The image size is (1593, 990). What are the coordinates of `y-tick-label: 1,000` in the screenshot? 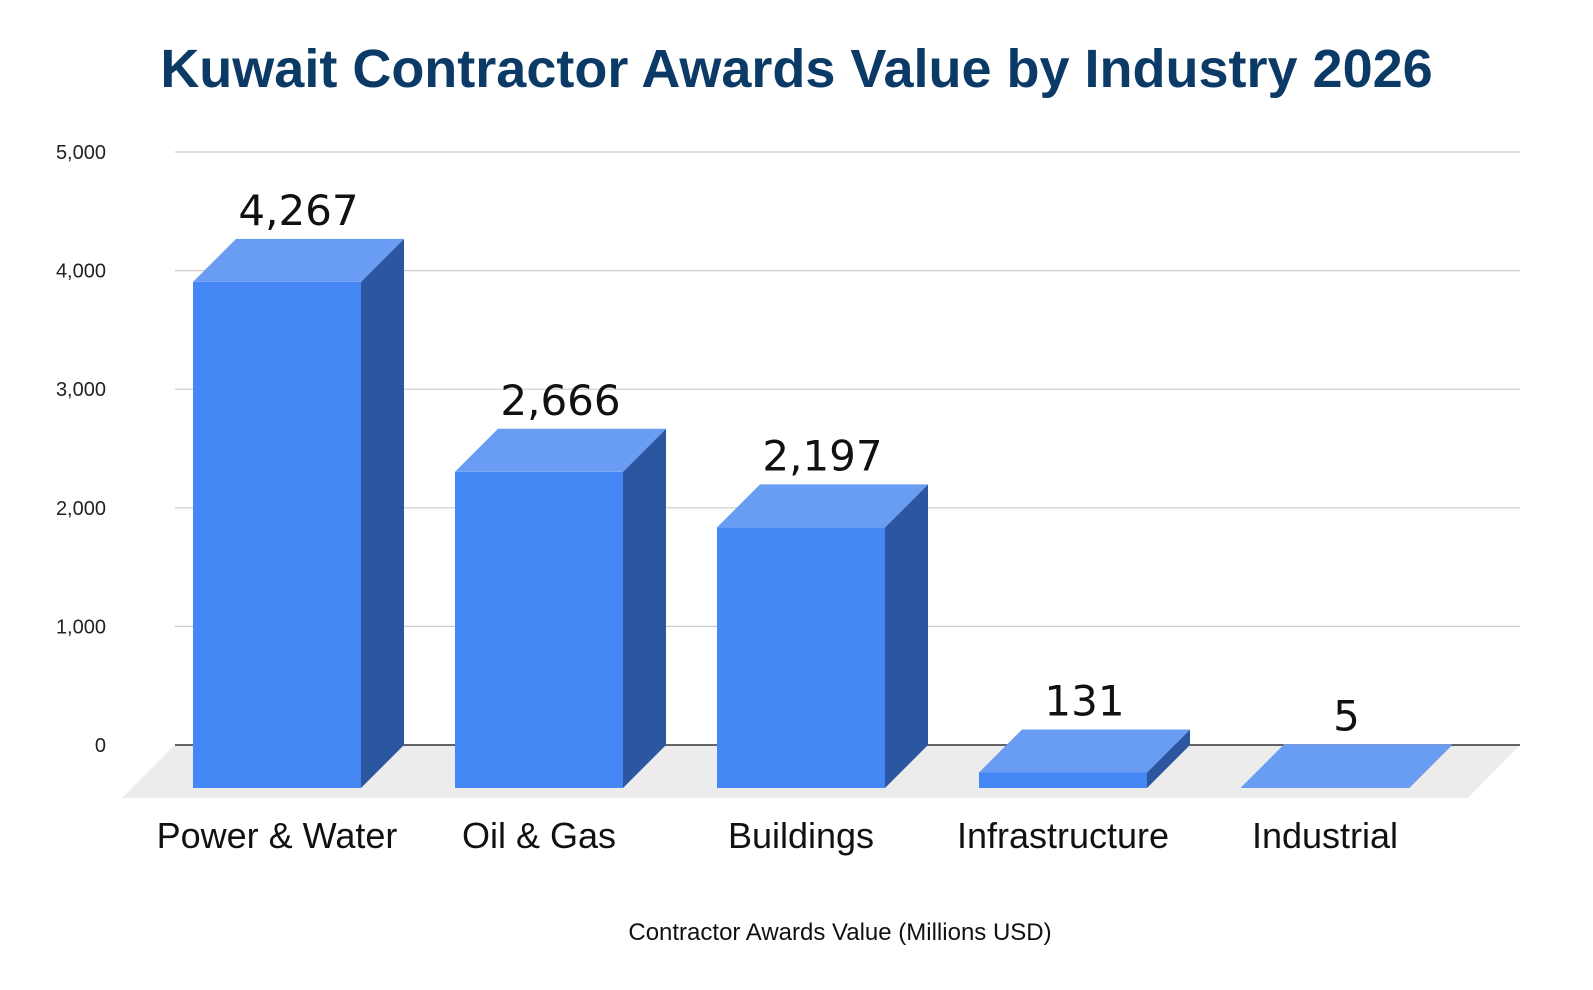 It's located at (81, 627).